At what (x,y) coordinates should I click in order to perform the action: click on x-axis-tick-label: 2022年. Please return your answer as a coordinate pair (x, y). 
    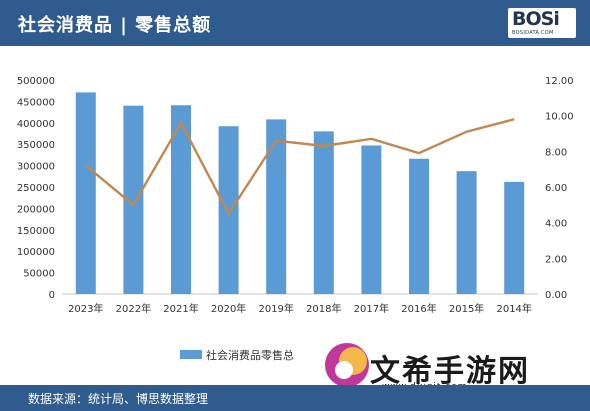
    Looking at the image, I should click on (133, 308).